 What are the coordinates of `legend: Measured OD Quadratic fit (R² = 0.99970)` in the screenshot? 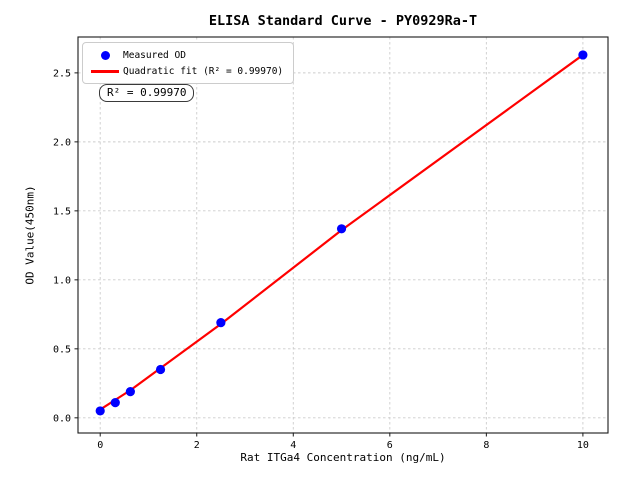 It's located at (188, 63).